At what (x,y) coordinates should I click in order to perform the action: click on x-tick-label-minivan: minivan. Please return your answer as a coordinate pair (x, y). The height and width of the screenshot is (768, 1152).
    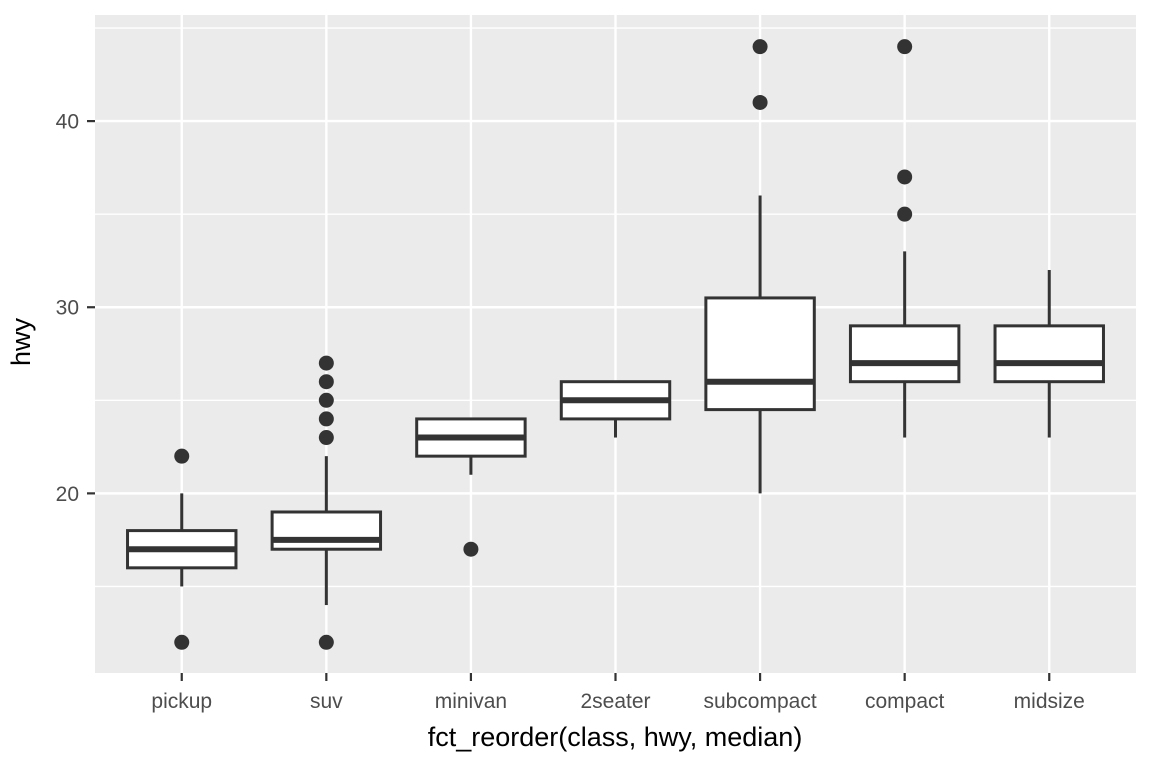
    Looking at the image, I should click on (471, 701).